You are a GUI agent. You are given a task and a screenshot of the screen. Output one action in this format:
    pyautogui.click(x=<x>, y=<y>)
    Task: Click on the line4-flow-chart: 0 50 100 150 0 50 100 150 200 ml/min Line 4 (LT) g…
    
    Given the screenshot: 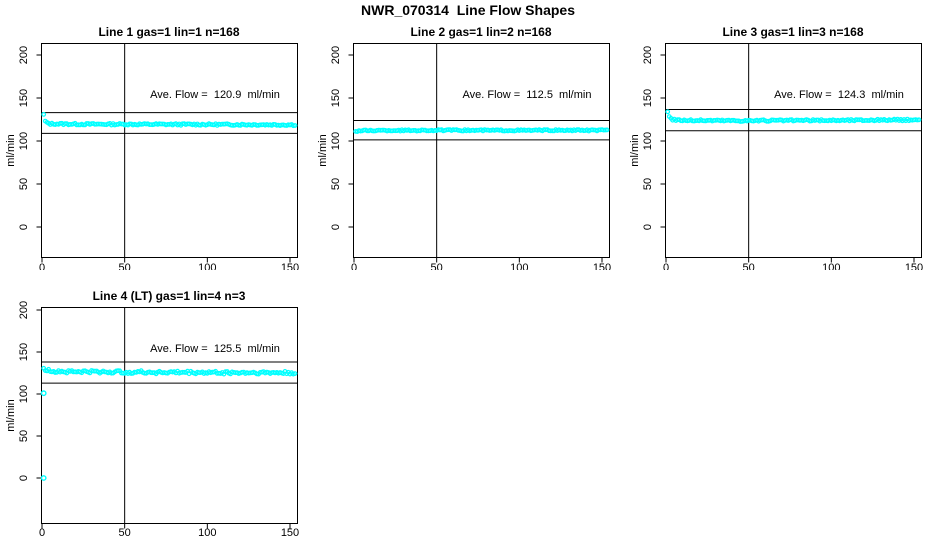 What is the action you would take?
    pyautogui.click(x=152, y=414)
    